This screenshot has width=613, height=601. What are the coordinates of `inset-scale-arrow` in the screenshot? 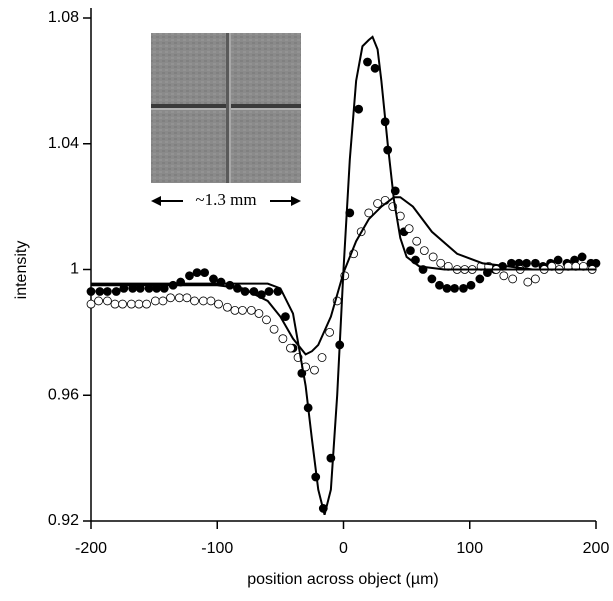 It's located at (226, 201).